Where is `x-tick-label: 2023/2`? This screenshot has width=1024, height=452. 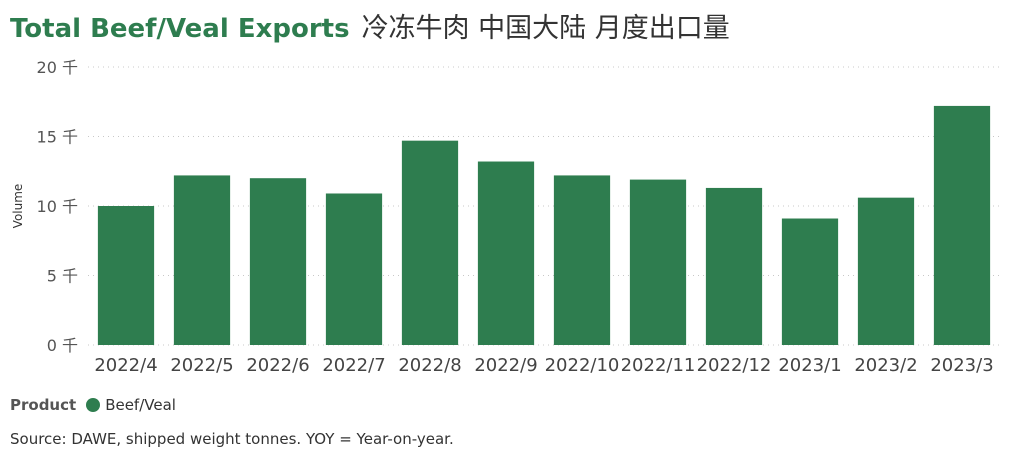
x-tick-label: 2023/2 is located at coordinates (885, 365).